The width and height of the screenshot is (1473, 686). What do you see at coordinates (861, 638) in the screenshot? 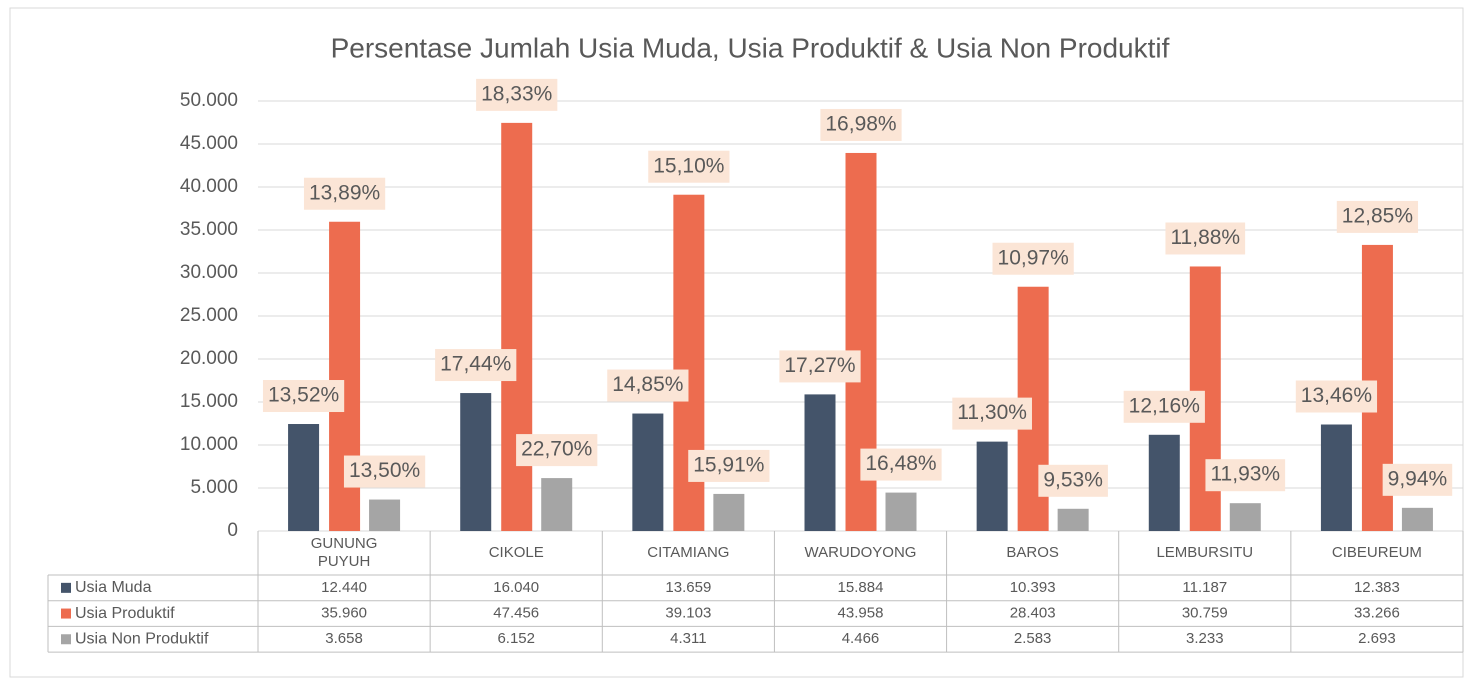
I see `table-value: 4.466` at bounding box center [861, 638].